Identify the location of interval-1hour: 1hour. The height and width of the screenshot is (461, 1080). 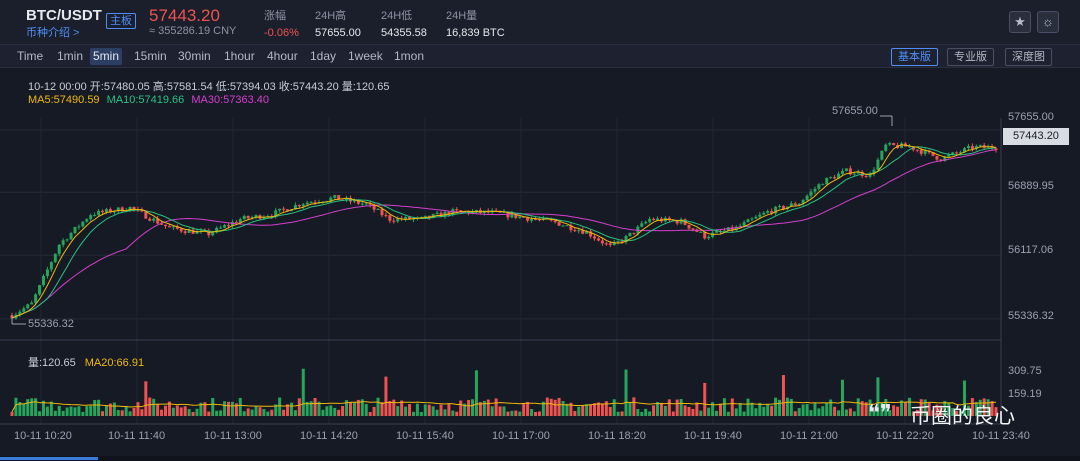
(239, 56).